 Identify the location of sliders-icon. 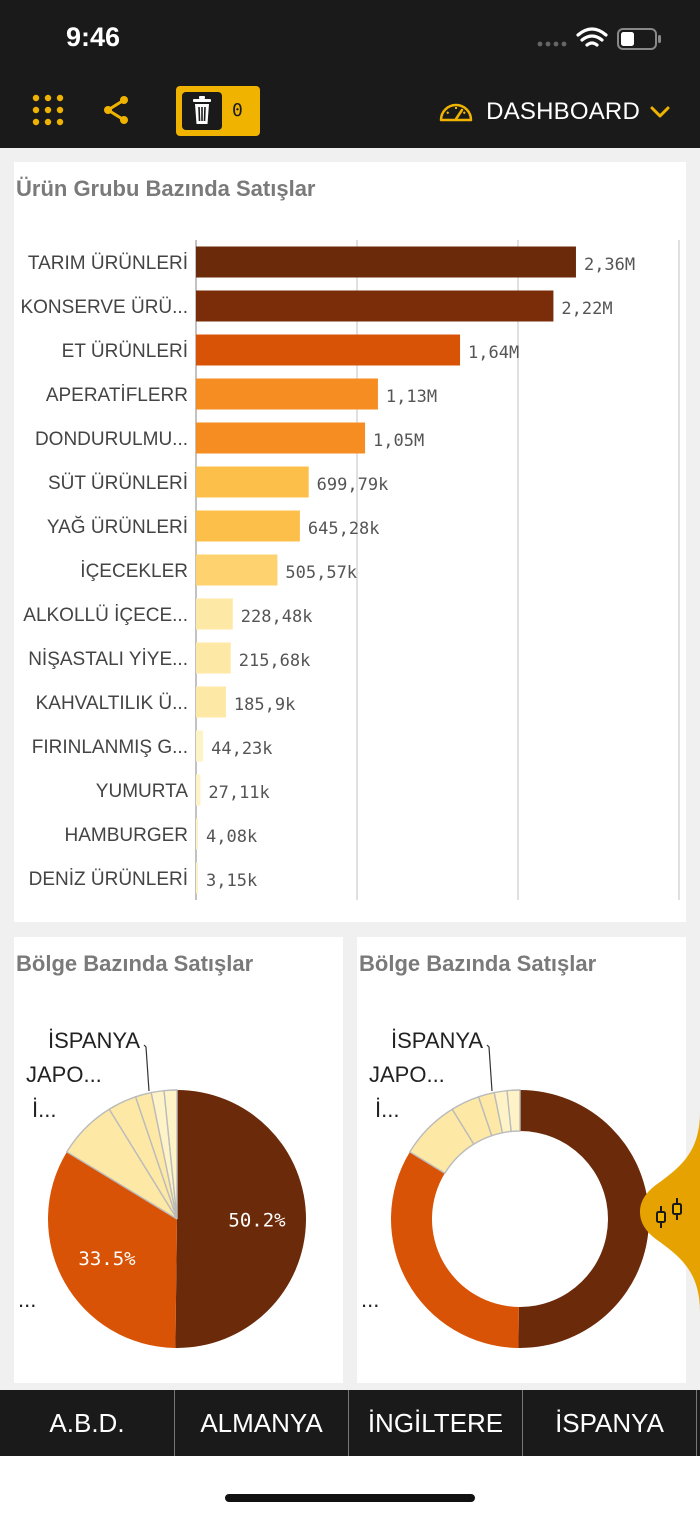
(669, 1213).